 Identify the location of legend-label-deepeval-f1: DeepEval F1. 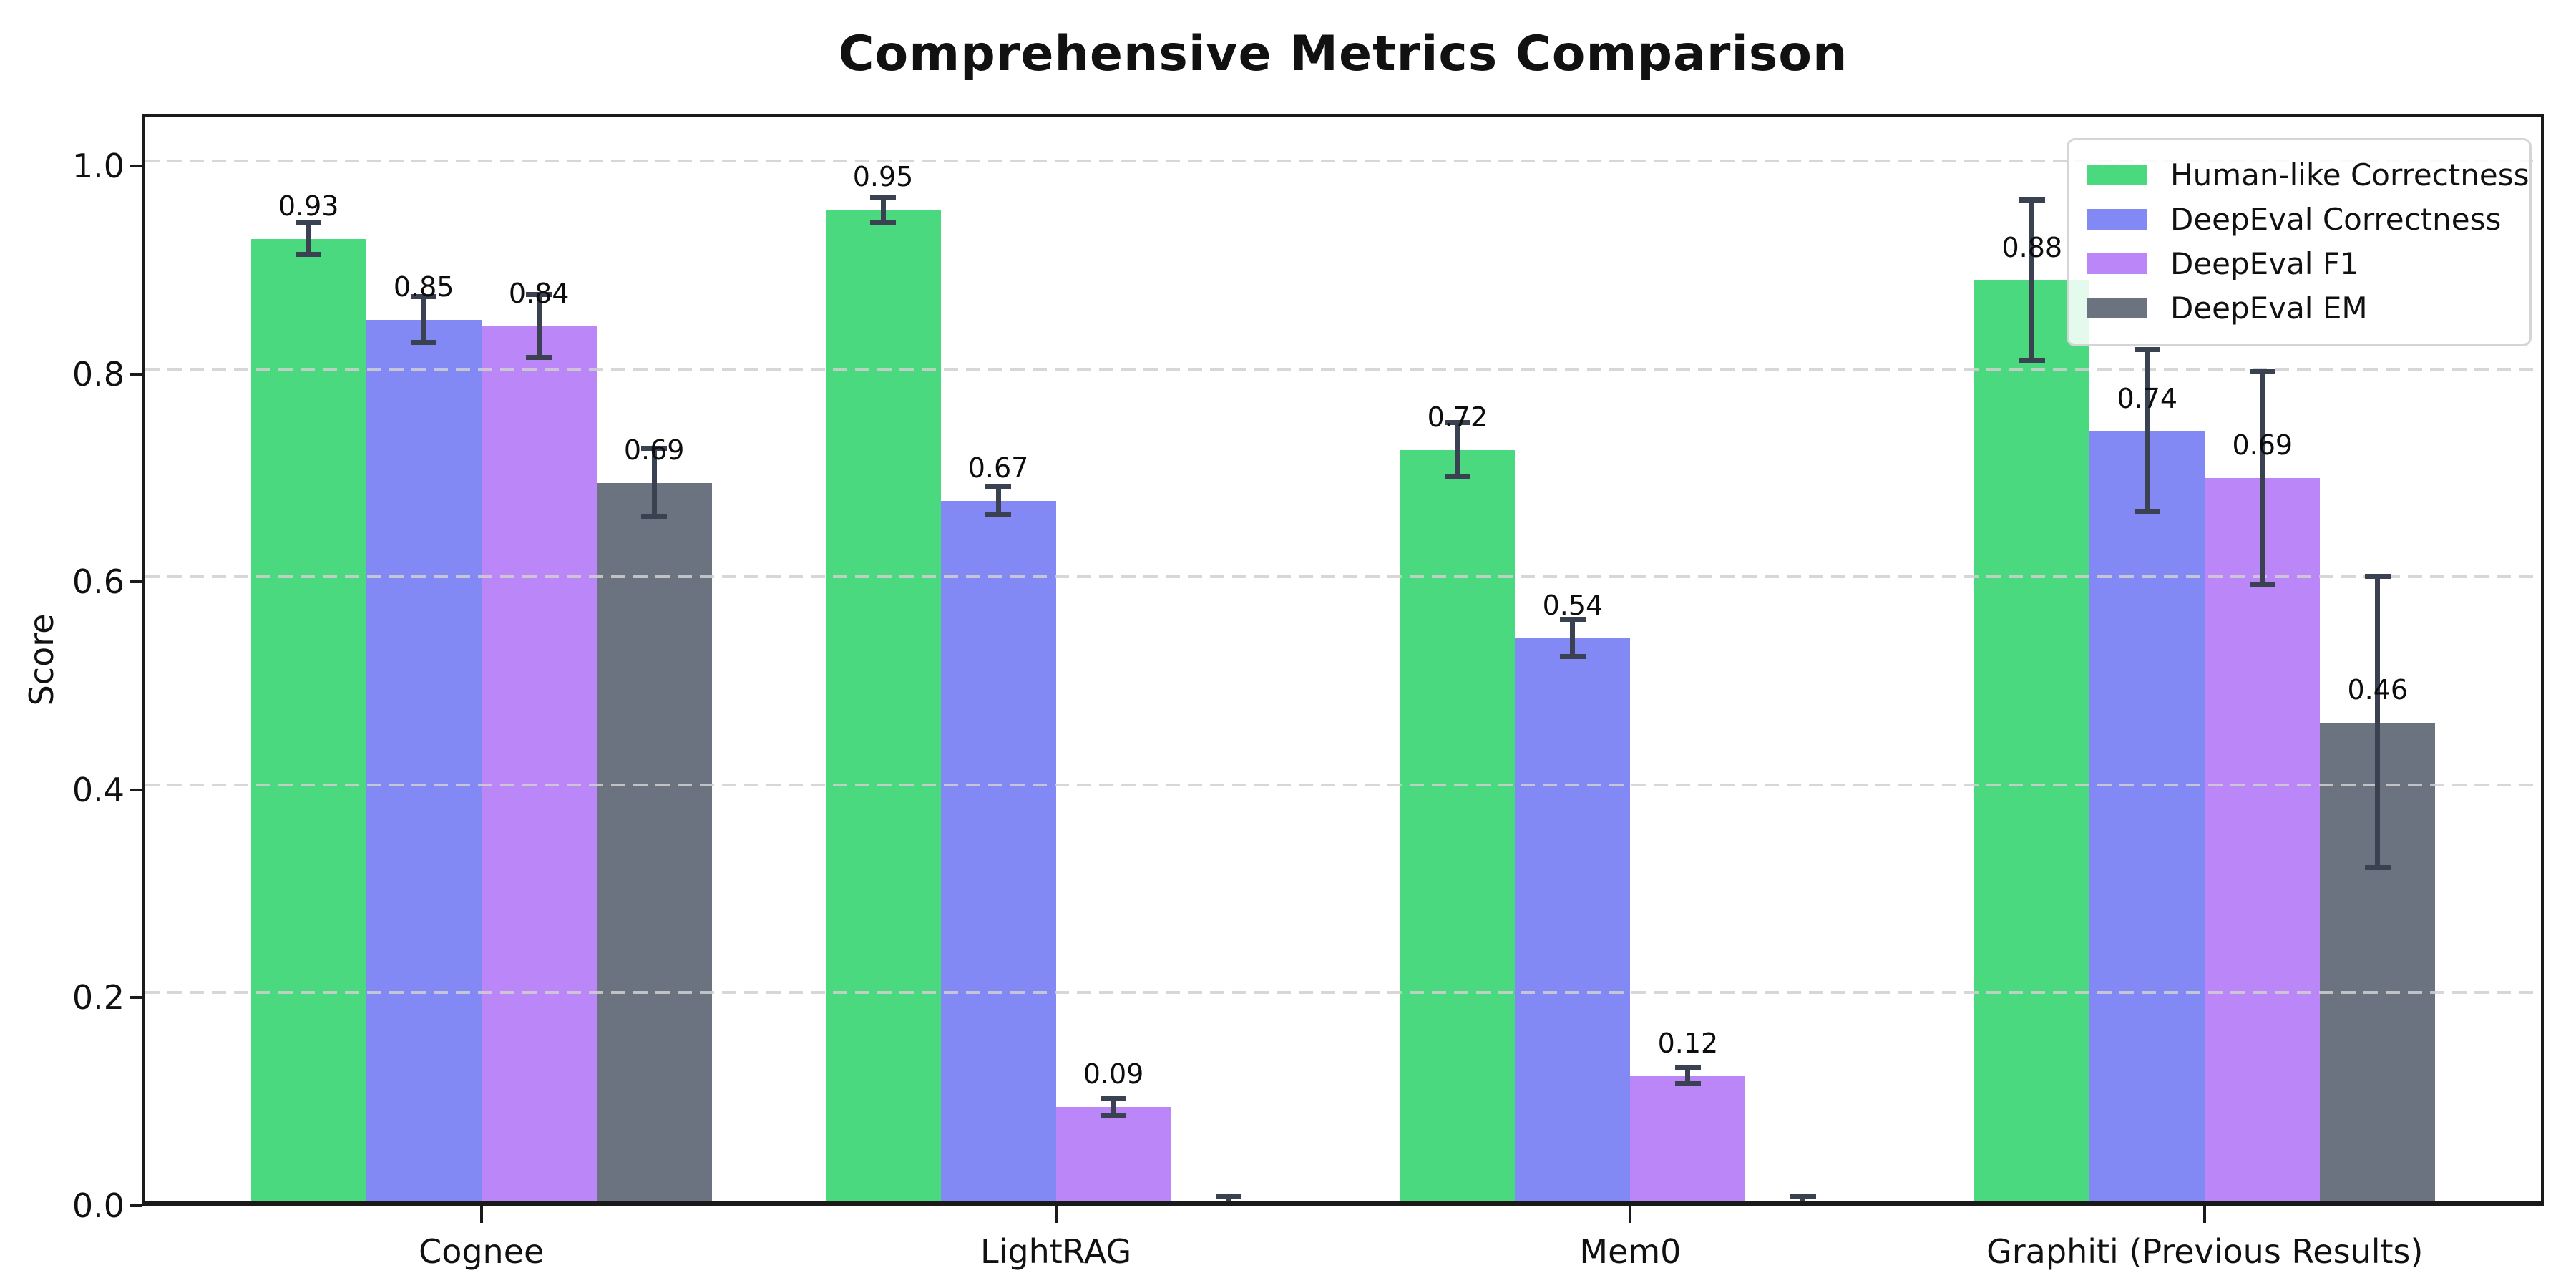
(2264, 263).